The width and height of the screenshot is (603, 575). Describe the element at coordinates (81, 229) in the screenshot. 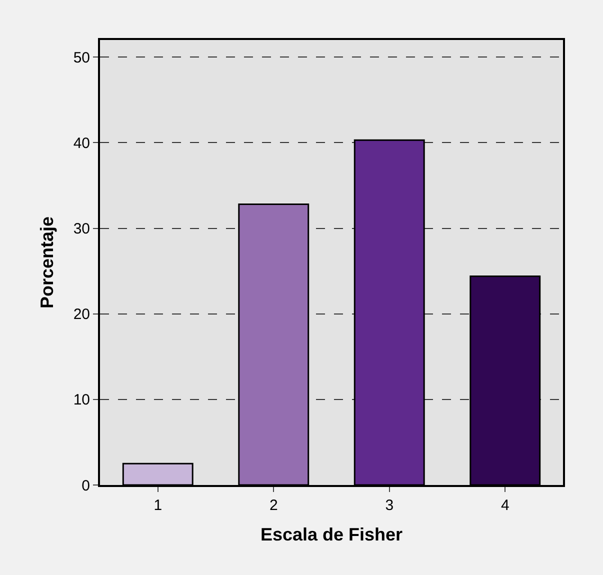

I see `y-tick-label: 30` at that location.